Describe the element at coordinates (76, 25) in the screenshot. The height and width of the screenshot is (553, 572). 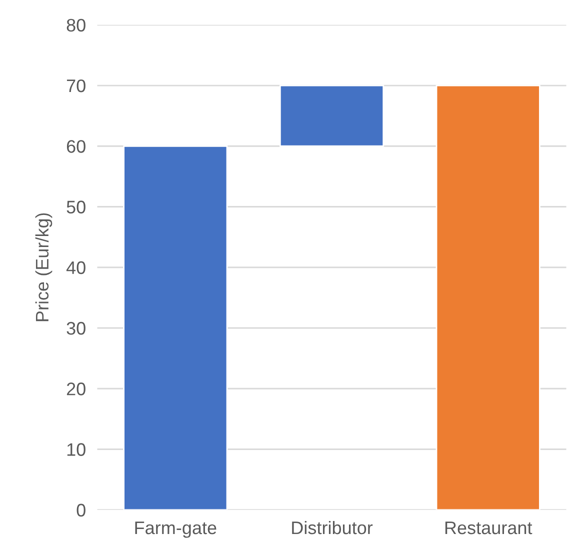
I see `y-tick-label: 80` at that location.